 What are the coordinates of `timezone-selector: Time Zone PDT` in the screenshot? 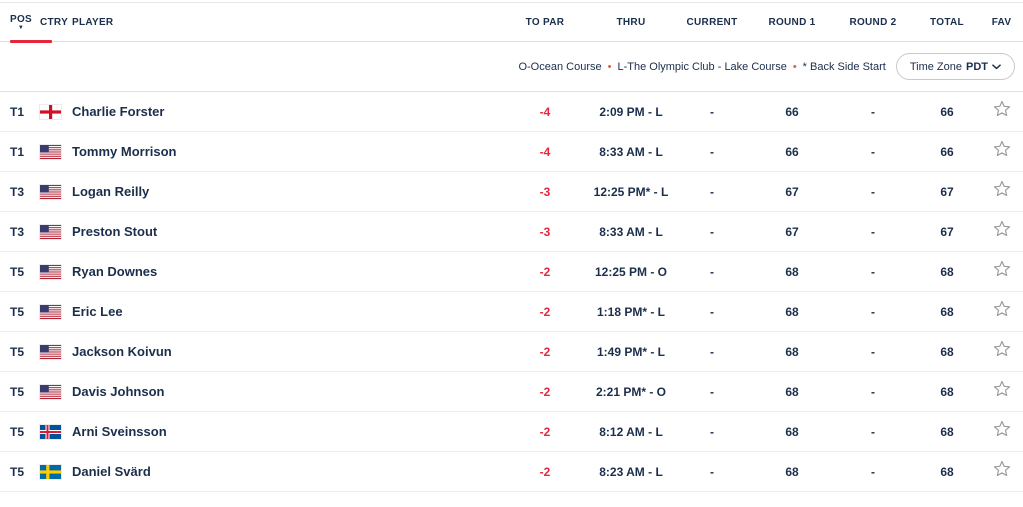 It's located at (955, 66).